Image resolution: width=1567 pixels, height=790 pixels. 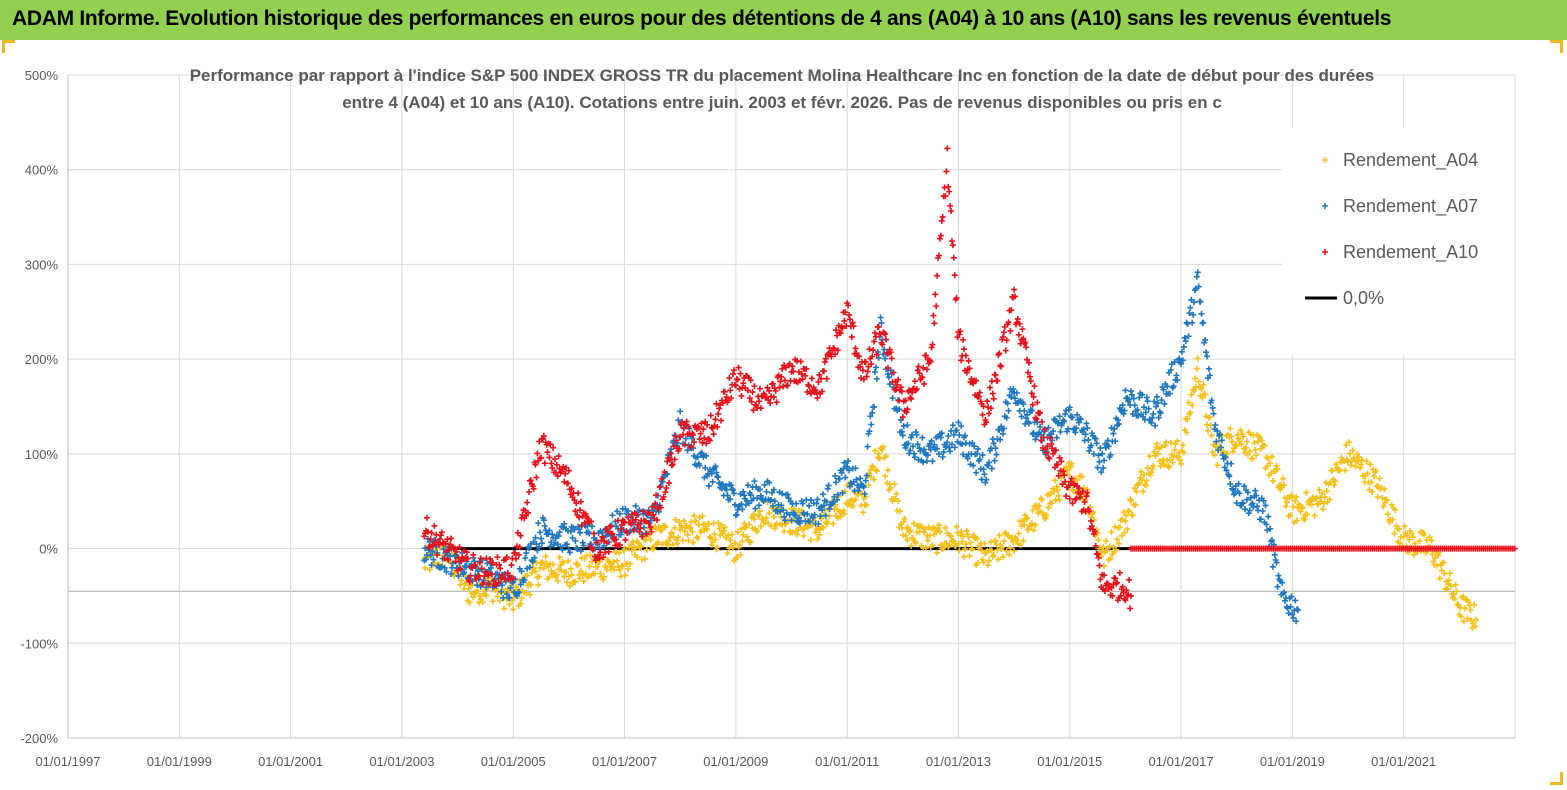 I want to click on legend-label: 0,0%, so click(x=1363, y=298).